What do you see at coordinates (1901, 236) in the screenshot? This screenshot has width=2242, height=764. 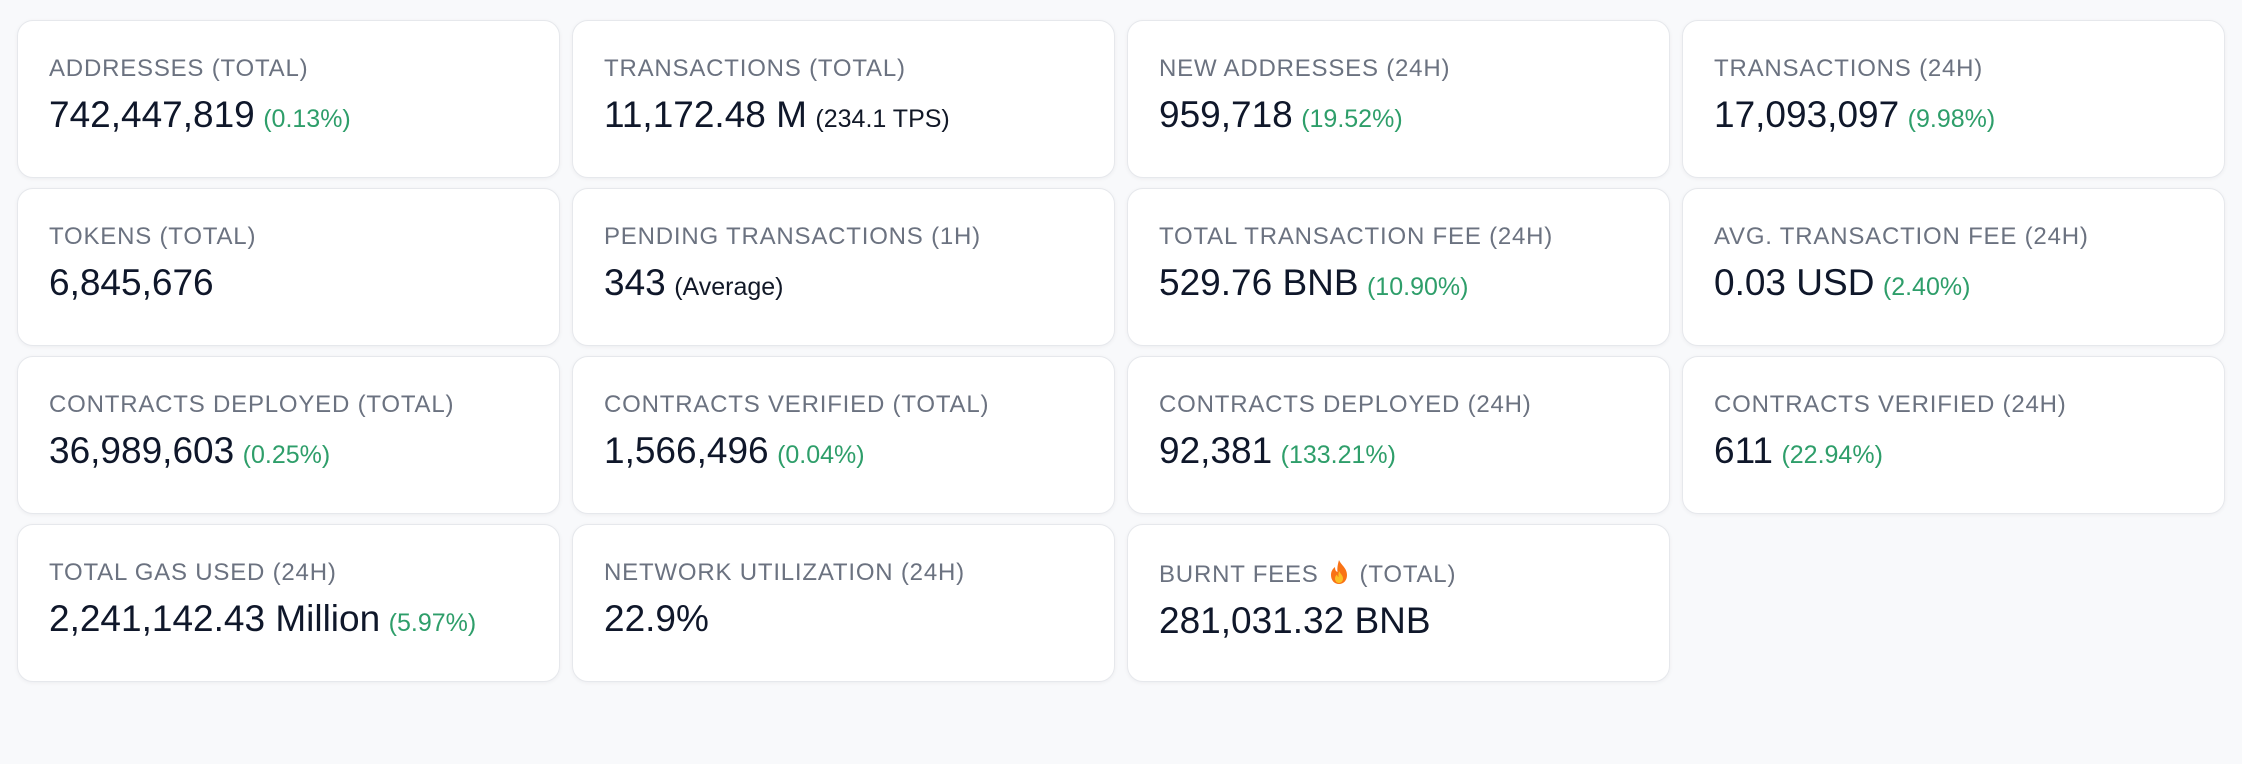 I see `stat-label: AVG. TRANSACTION FEE (24H)` at bounding box center [1901, 236].